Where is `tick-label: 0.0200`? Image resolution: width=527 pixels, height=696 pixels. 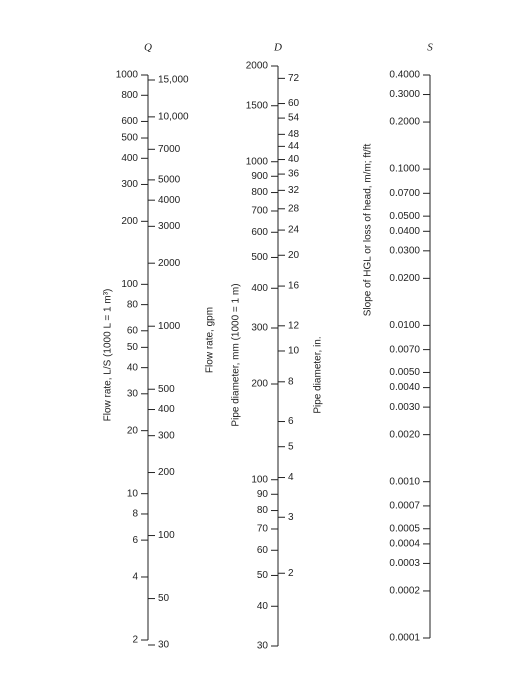 tick-label: 0.0200 is located at coordinates (404, 278).